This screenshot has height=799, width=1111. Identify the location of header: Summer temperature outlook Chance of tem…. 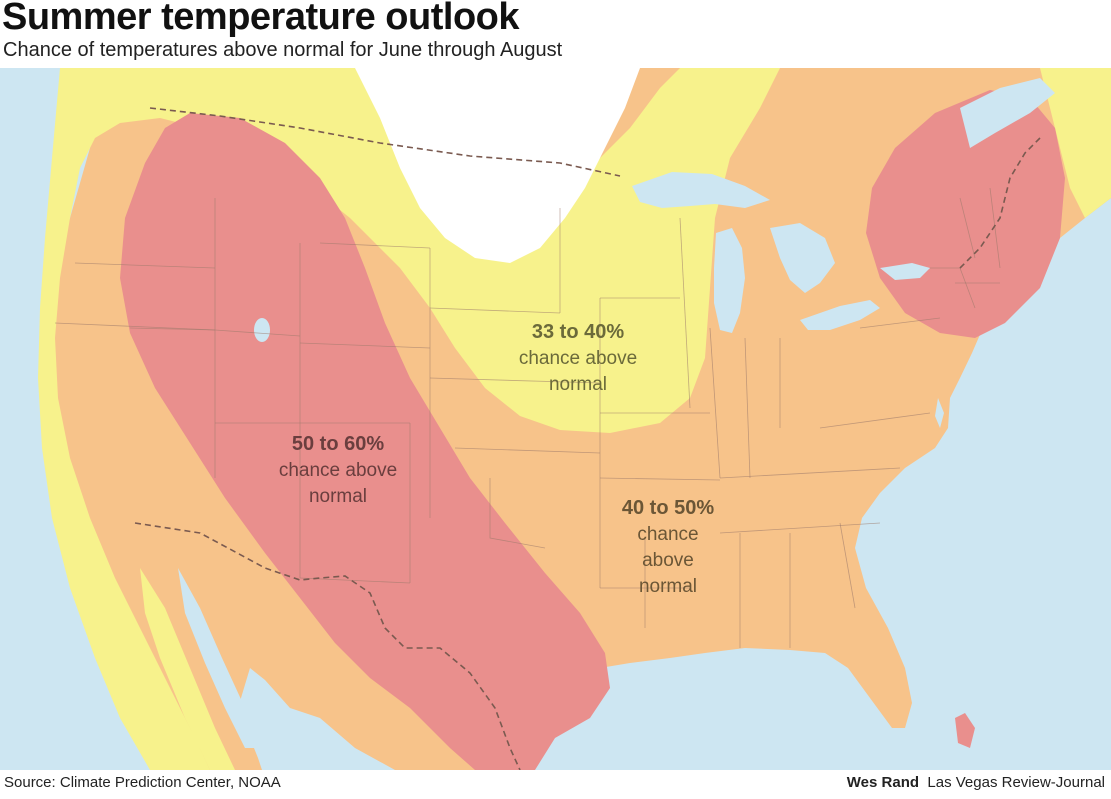
(555, 34).